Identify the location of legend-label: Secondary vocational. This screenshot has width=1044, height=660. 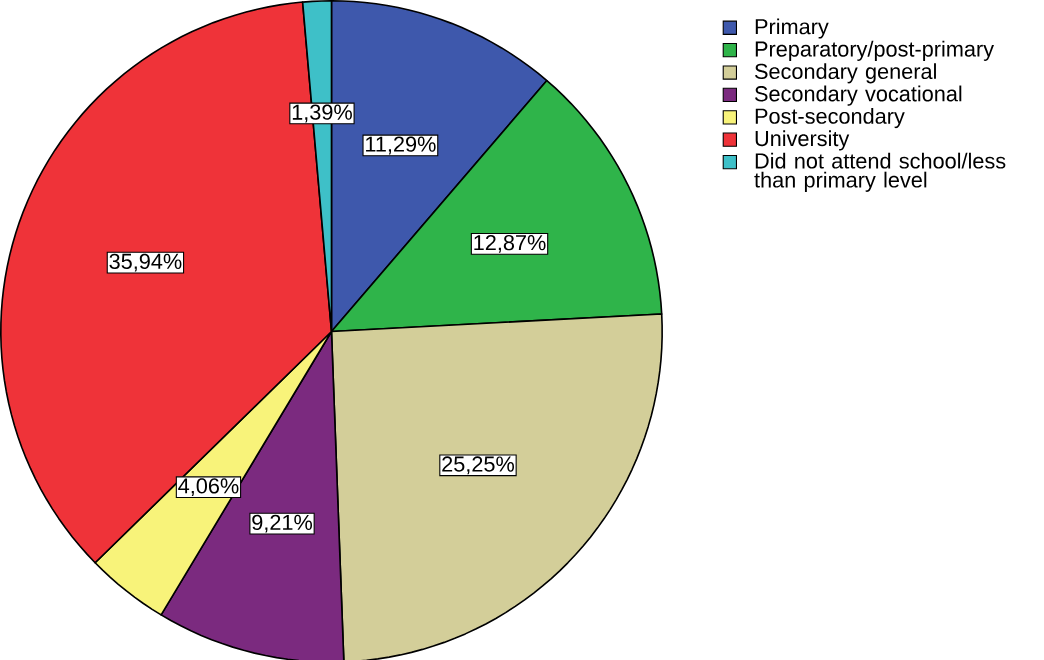
(858, 95).